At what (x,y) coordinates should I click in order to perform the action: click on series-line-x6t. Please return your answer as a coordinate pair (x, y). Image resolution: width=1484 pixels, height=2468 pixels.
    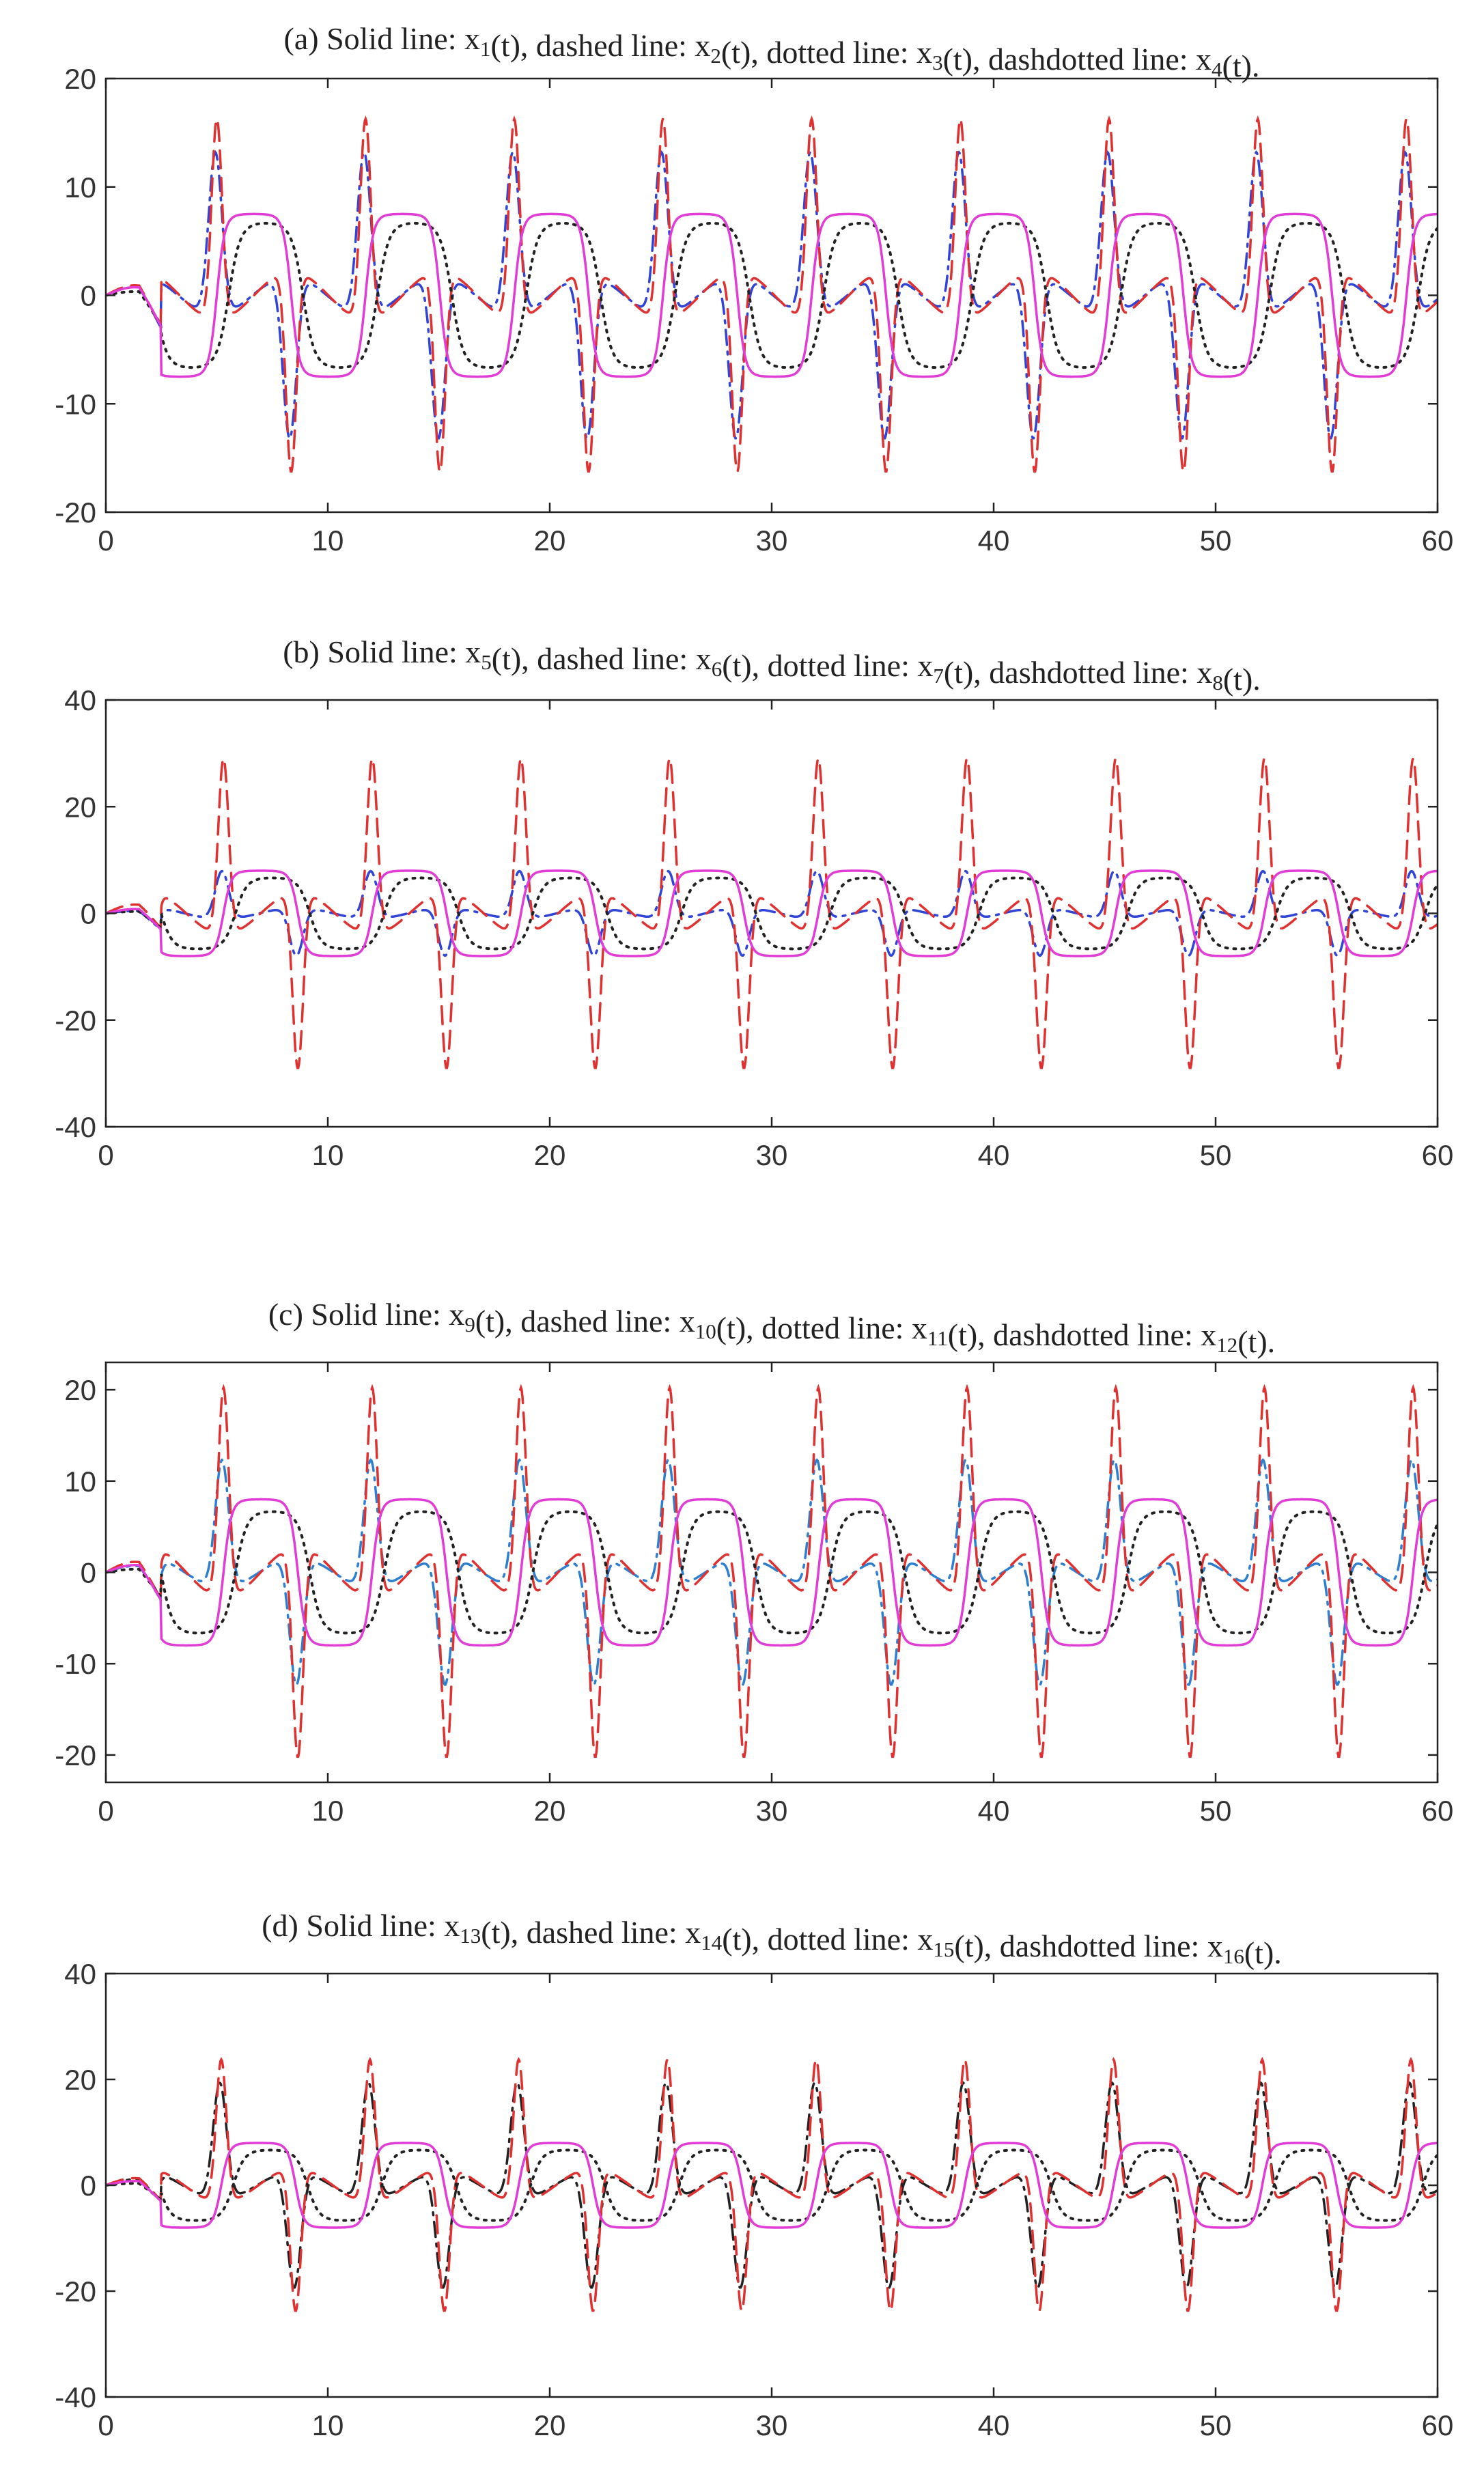
    Looking at the image, I should click on (772, 912).